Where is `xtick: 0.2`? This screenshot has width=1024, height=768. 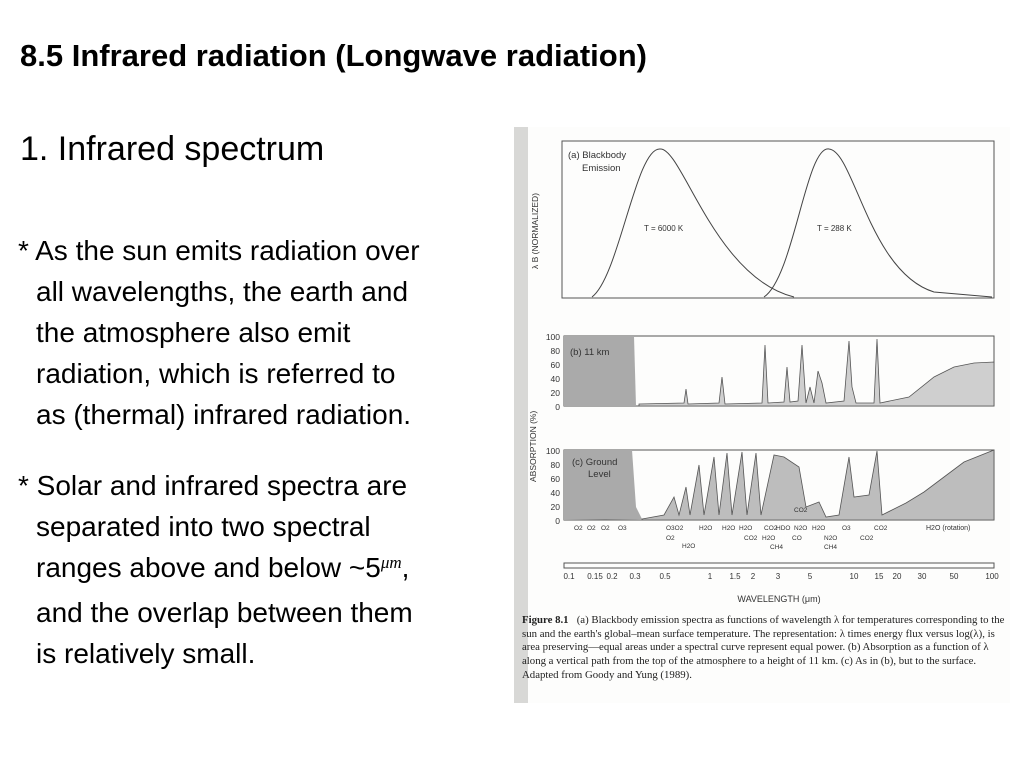 xtick: 0.2 is located at coordinates (612, 576).